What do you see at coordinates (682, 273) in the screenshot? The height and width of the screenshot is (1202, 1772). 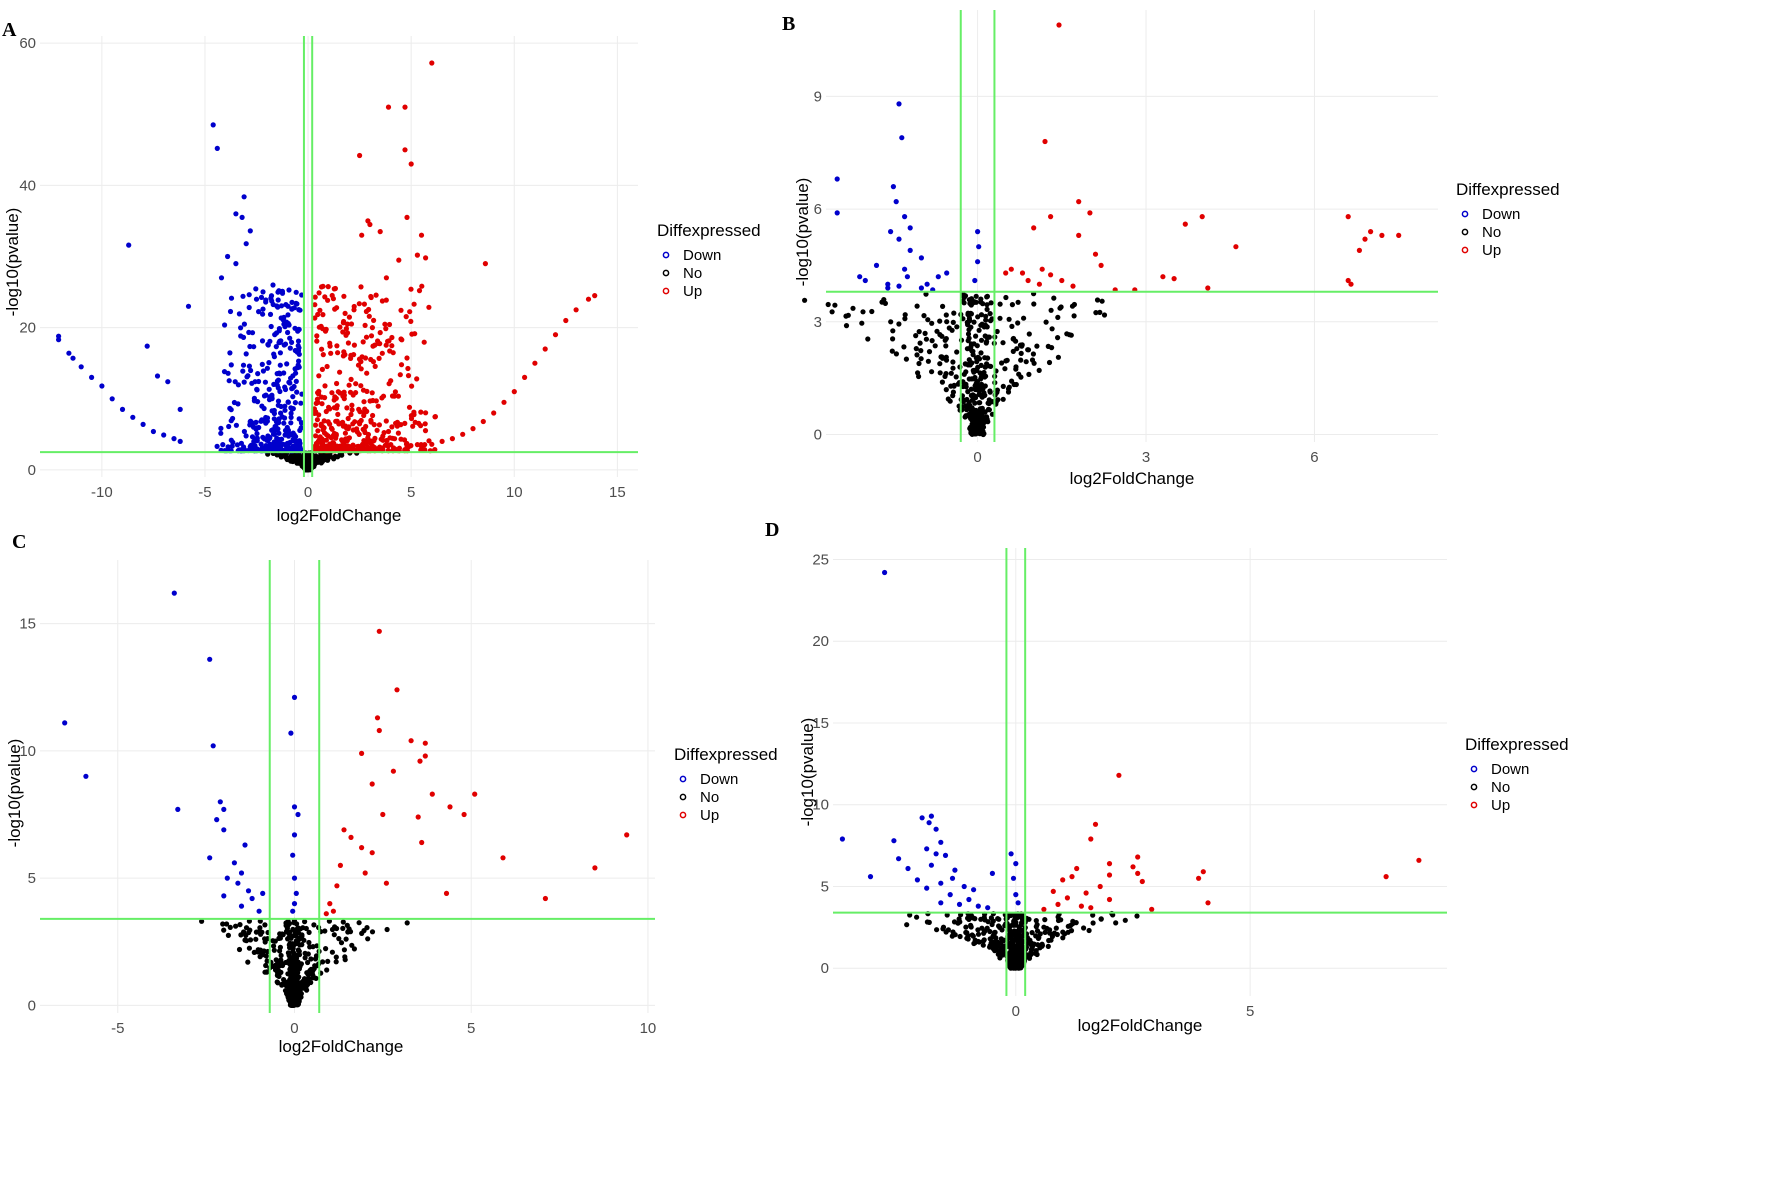 I see `legend-item-no: No` at bounding box center [682, 273].